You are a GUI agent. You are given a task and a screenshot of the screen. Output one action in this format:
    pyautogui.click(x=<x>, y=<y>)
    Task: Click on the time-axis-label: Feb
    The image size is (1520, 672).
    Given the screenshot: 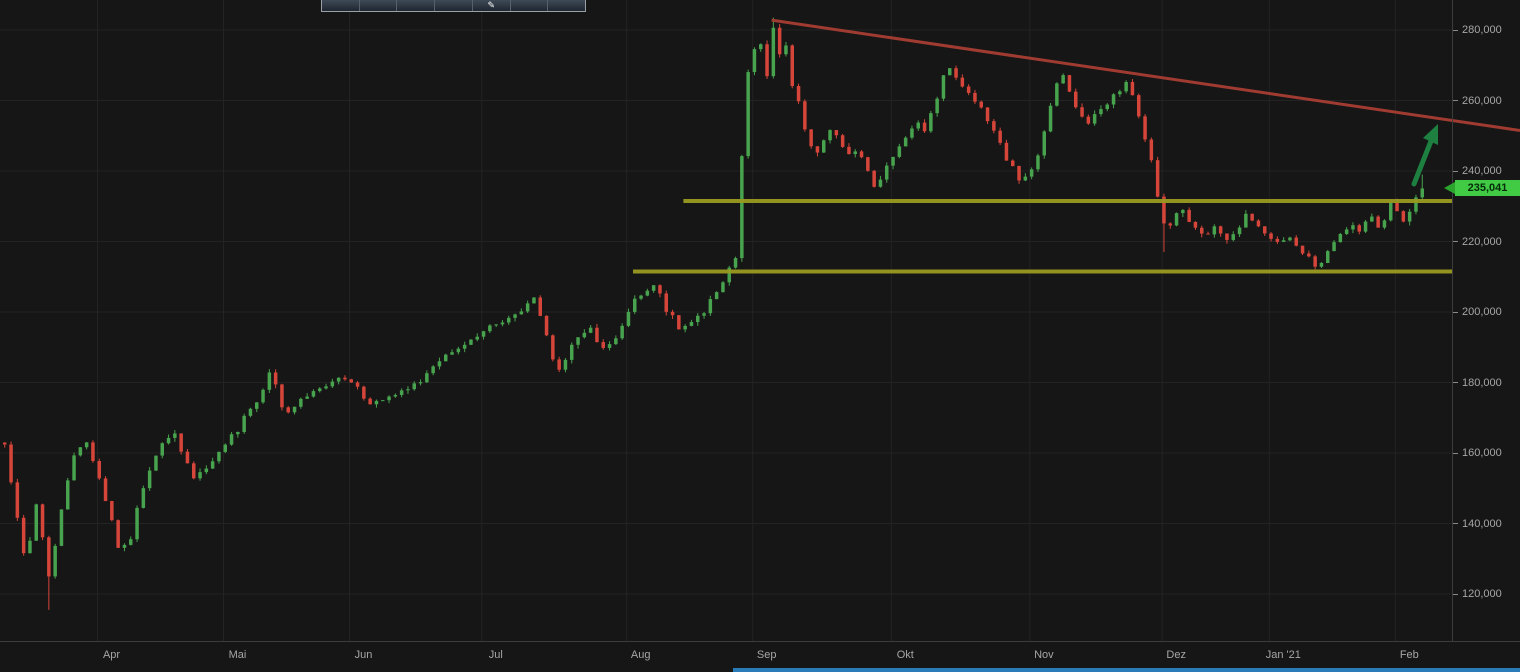 What is the action you would take?
    pyautogui.click(x=1409, y=655)
    